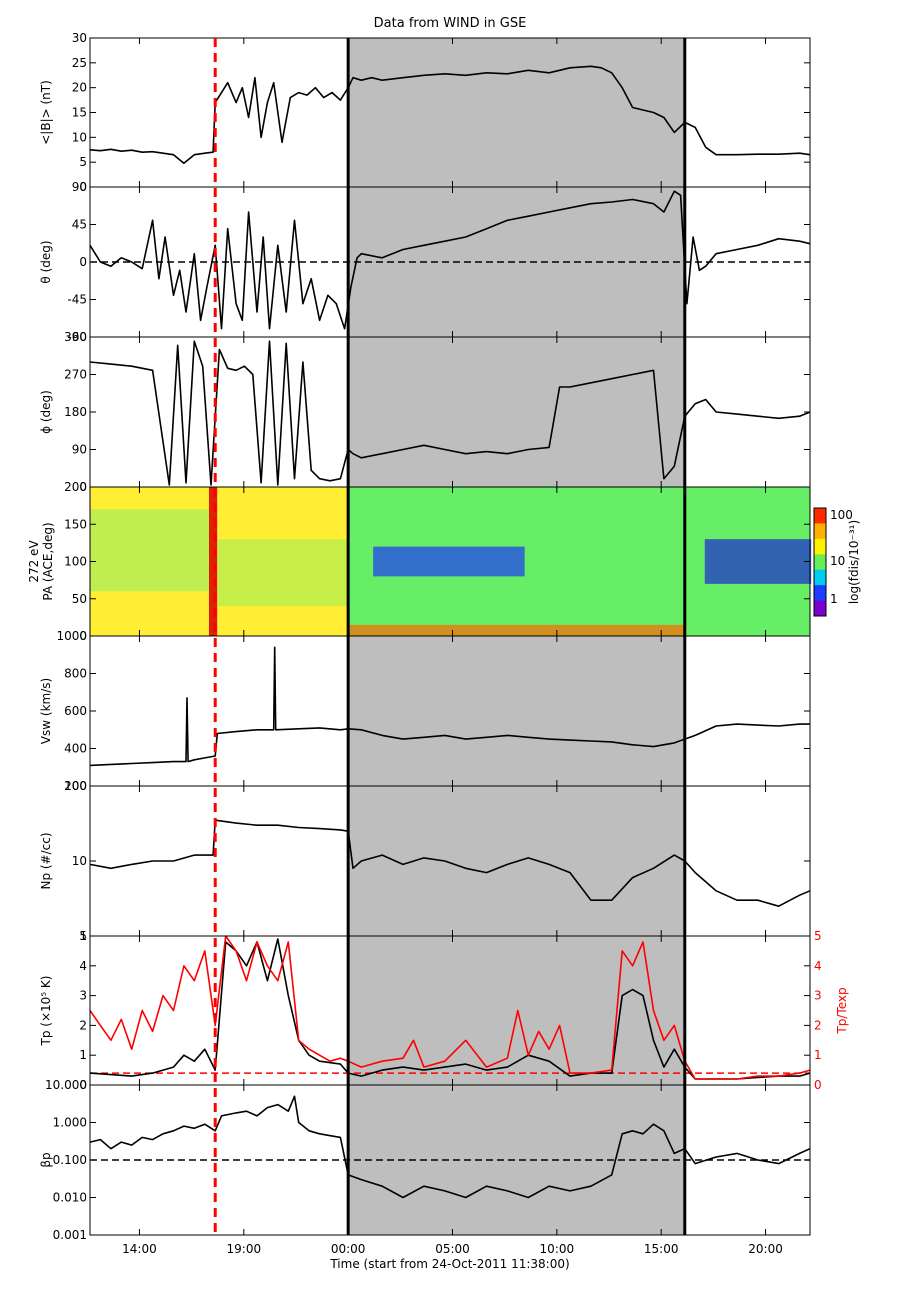  Describe the element at coordinates (818, 1055) in the screenshot. I see `y-tick-label-right: 1` at that location.